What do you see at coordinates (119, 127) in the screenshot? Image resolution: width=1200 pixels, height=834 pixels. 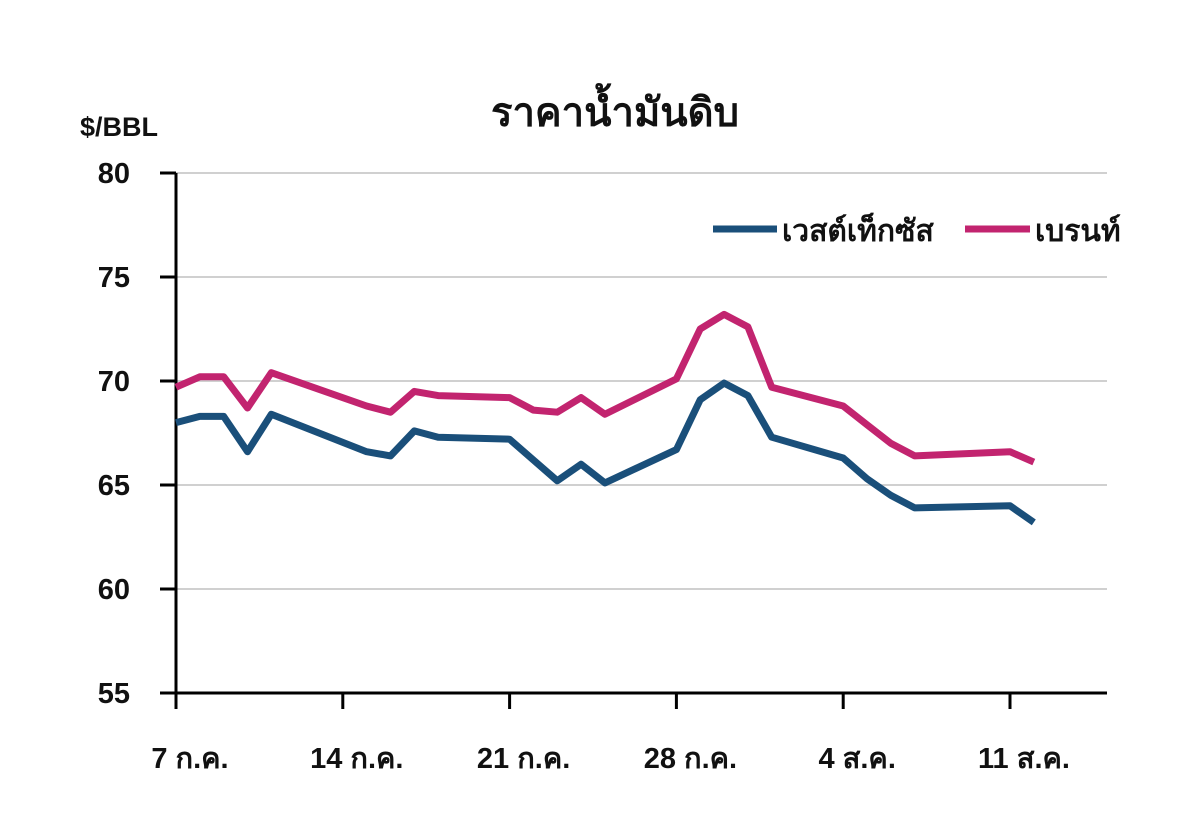 I see `y-axis-unit-label: $/BBL` at bounding box center [119, 127].